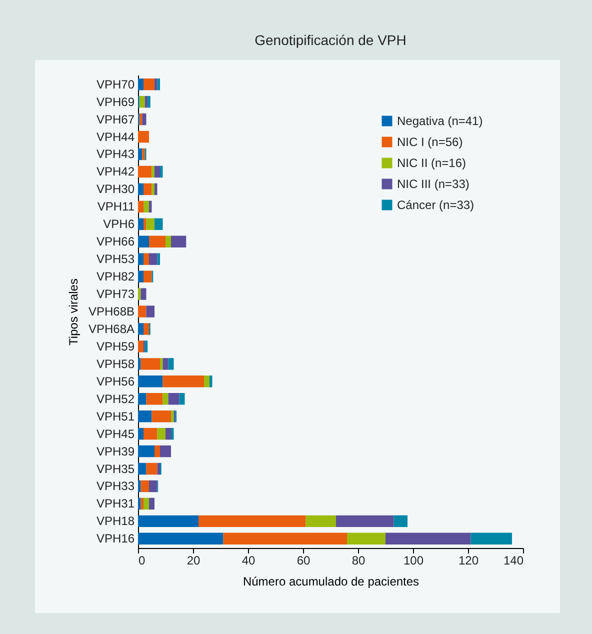  What do you see at coordinates (430, 142) in the screenshot?
I see `legend-label: NIC I (n=56)` at bounding box center [430, 142].